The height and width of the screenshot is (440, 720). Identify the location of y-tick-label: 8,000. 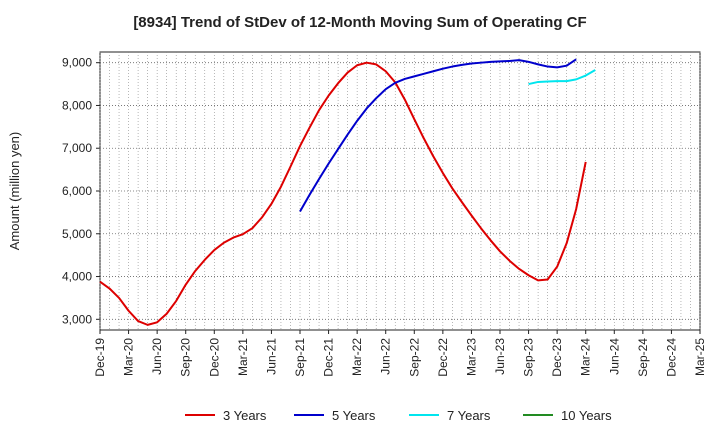
(77, 105).